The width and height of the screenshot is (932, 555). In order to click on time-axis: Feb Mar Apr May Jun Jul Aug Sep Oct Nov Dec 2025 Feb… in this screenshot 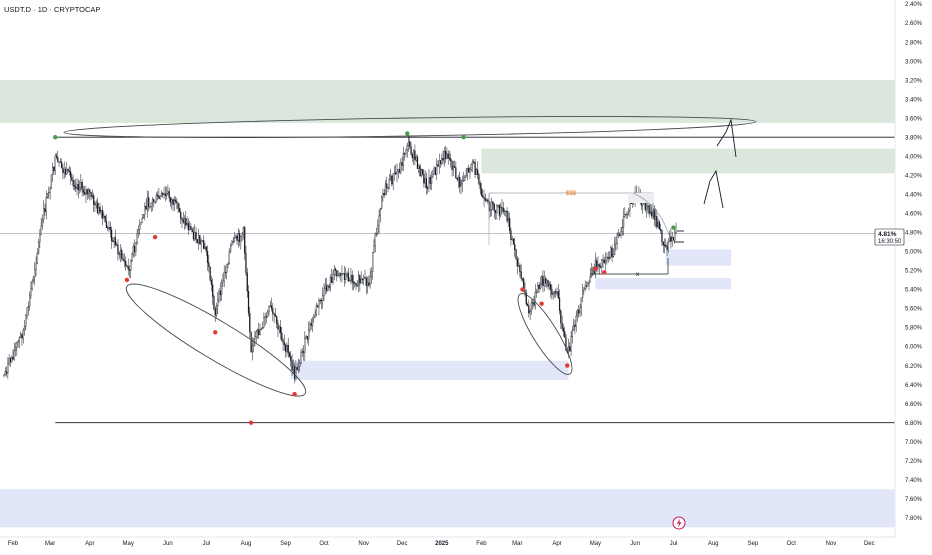, I will do `click(441, 544)`.